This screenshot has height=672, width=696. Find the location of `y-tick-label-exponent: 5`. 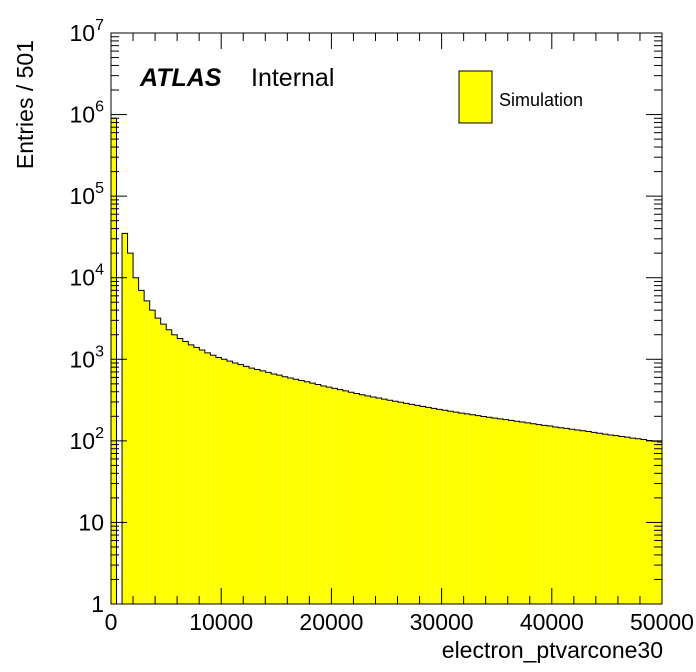

y-tick-label-exponent: 5 is located at coordinates (99, 188).